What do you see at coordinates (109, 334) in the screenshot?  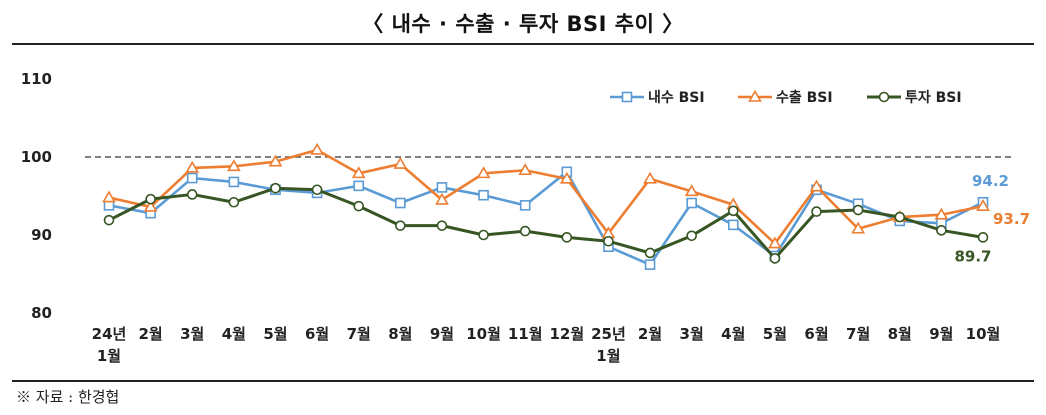 I see `x-tick-label: 24년` at bounding box center [109, 334].